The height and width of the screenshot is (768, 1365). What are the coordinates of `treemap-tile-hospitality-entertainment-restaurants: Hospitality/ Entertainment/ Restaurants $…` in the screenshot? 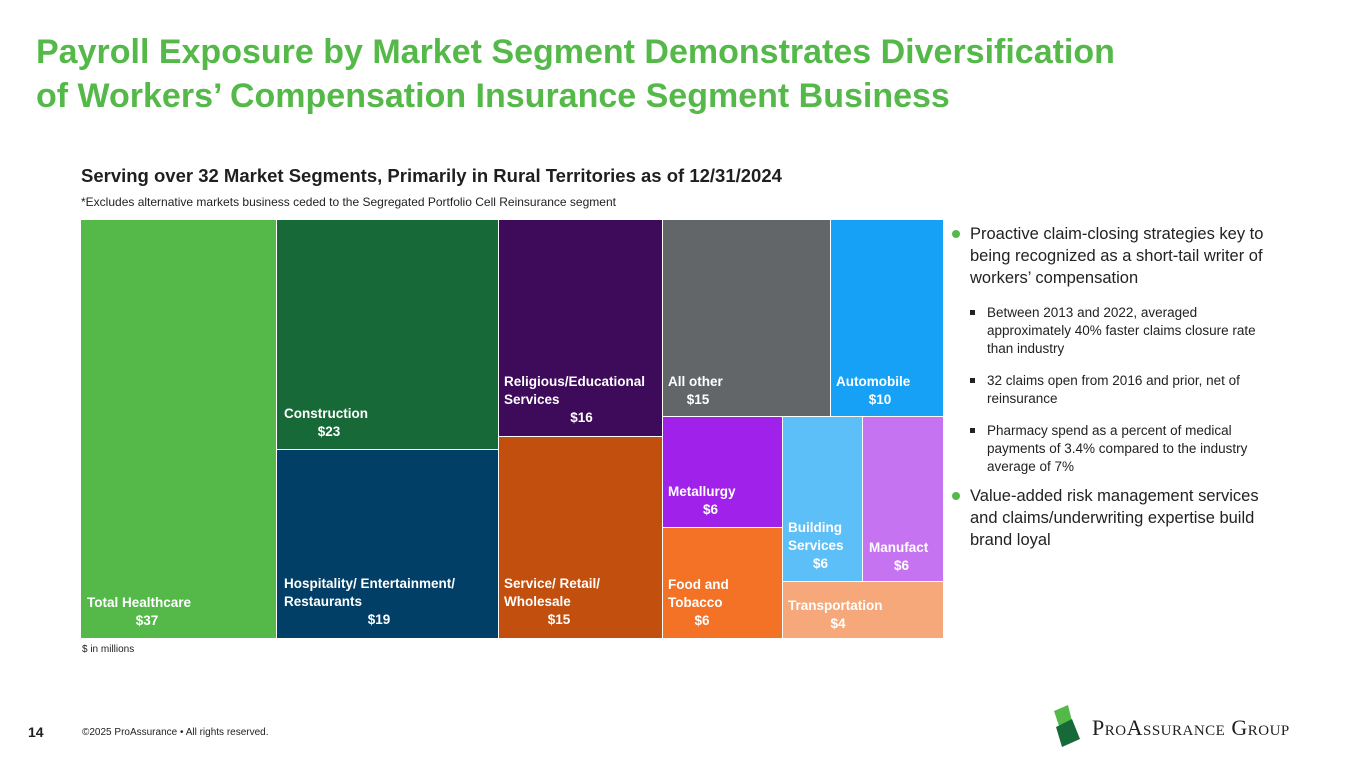 It's located at (388, 544).